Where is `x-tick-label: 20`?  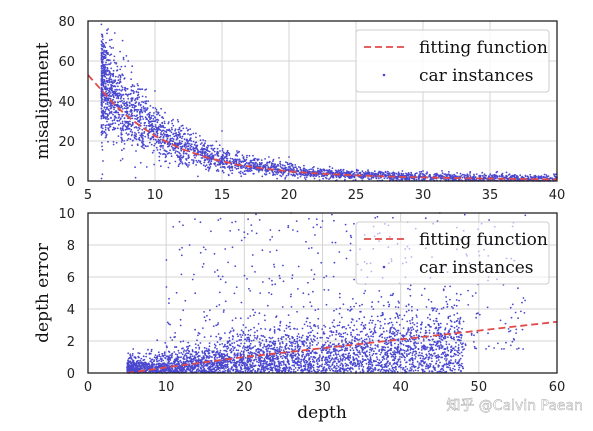
x-tick-label: 20 is located at coordinates (289, 195).